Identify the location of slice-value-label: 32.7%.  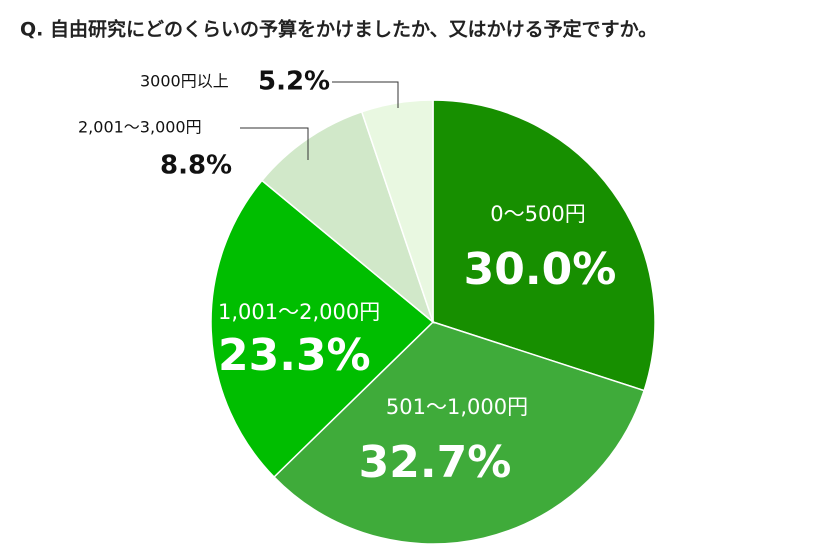
(435, 462).